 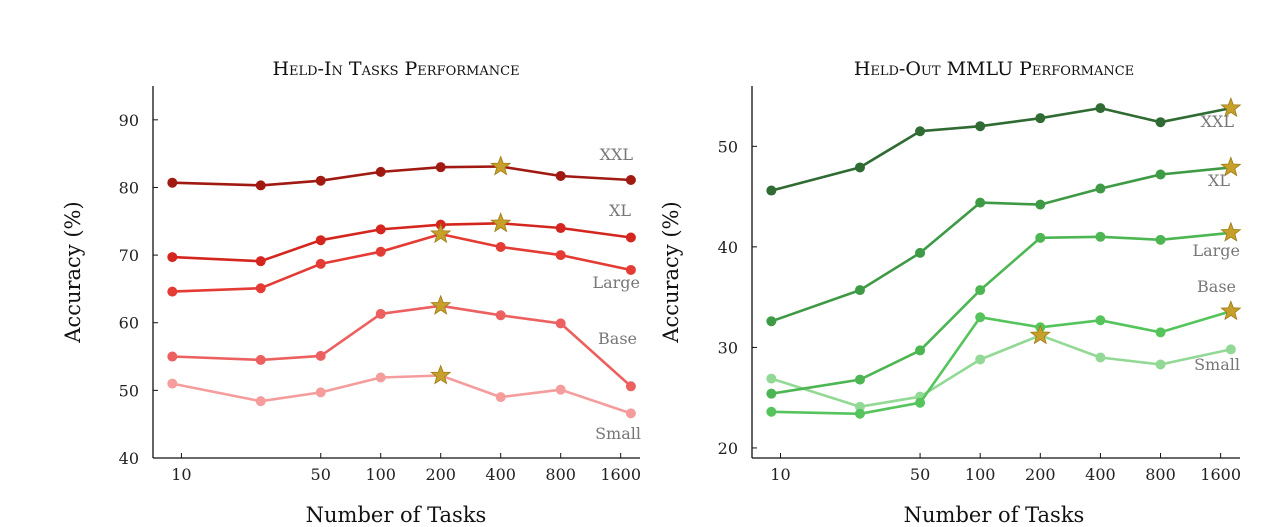 What do you see at coordinates (1231, 107) in the screenshot?
I see `best-point-star-xxl` at bounding box center [1231, 107].